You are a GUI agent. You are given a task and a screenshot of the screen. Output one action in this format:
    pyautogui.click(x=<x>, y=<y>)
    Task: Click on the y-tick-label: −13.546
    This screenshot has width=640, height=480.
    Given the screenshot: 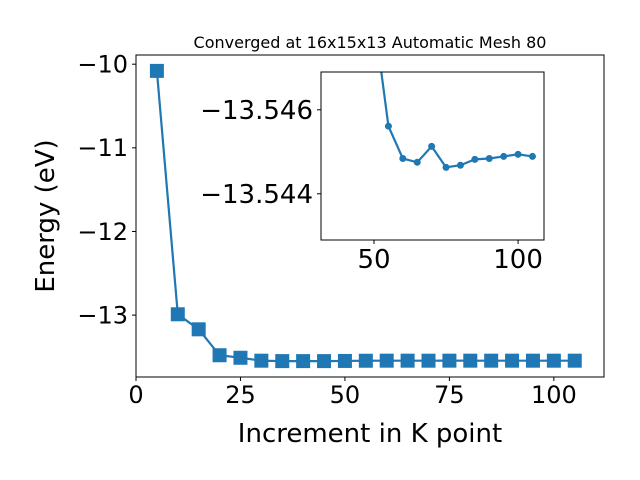 What is the action you would take?
    pyautogui.click(x=256, y=111)
    